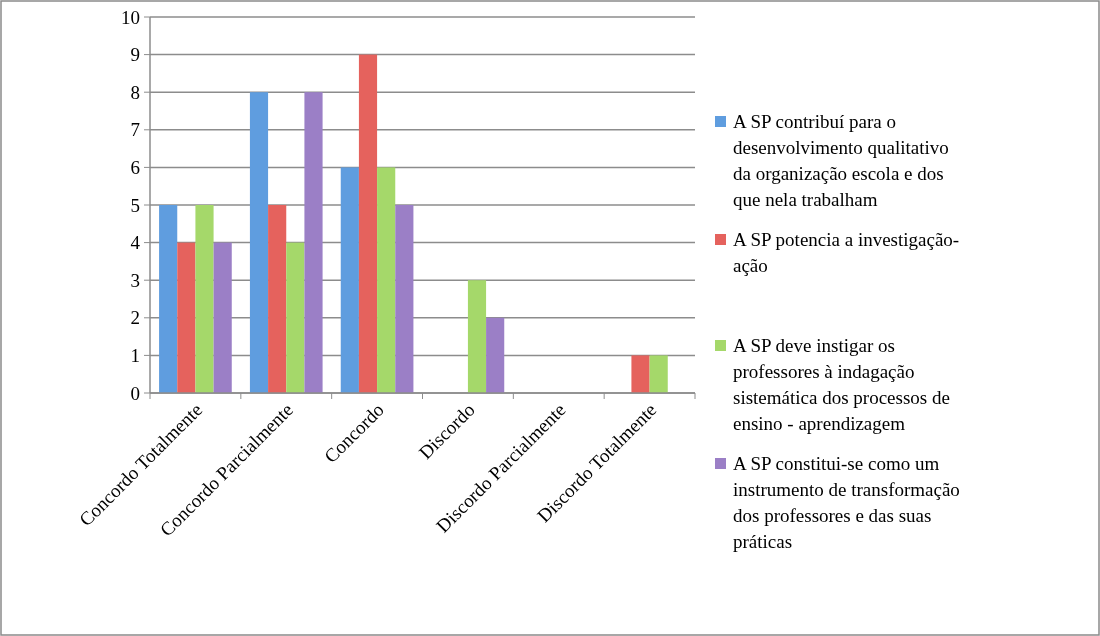 The image size is (1100, 636). Describe the element at coordinates (135, 280) in the screenshot. I see `y-tick-label: 3` at that location.